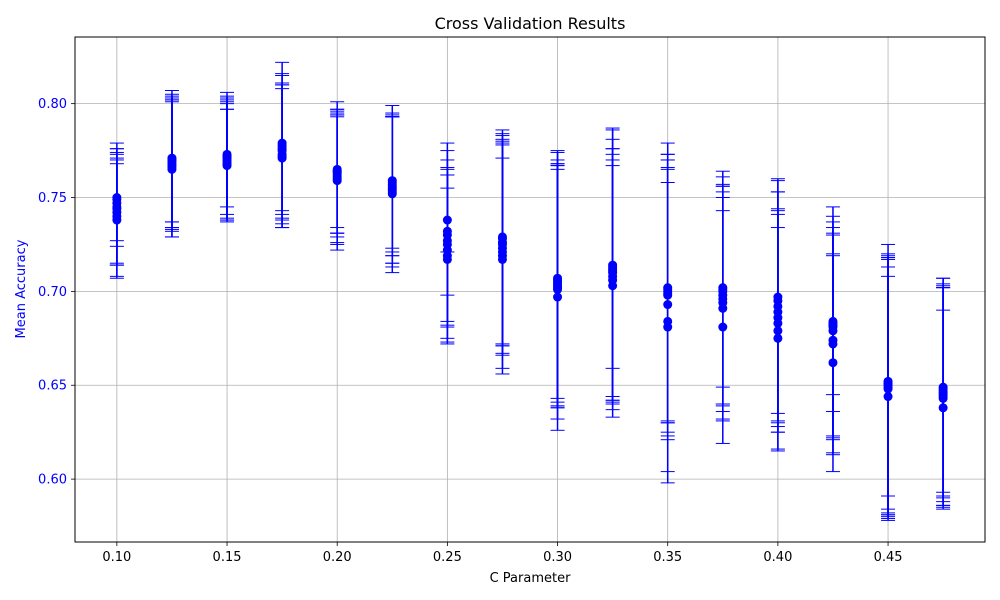  What do you see at coordinates (777, 557) in the screenshot?
I see `x-tick-label: 0.40` at bounding box center [777, 557].